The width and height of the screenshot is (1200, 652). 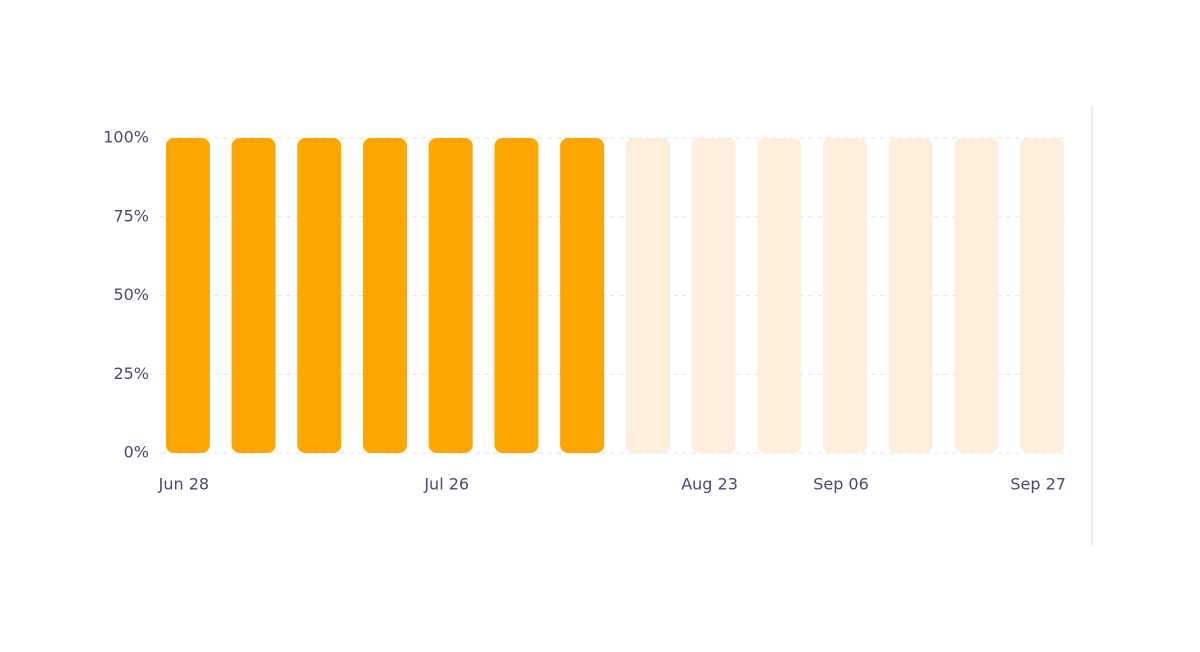 I want to click on x-tick-label: Jul 26, so click(x=446, y=484).